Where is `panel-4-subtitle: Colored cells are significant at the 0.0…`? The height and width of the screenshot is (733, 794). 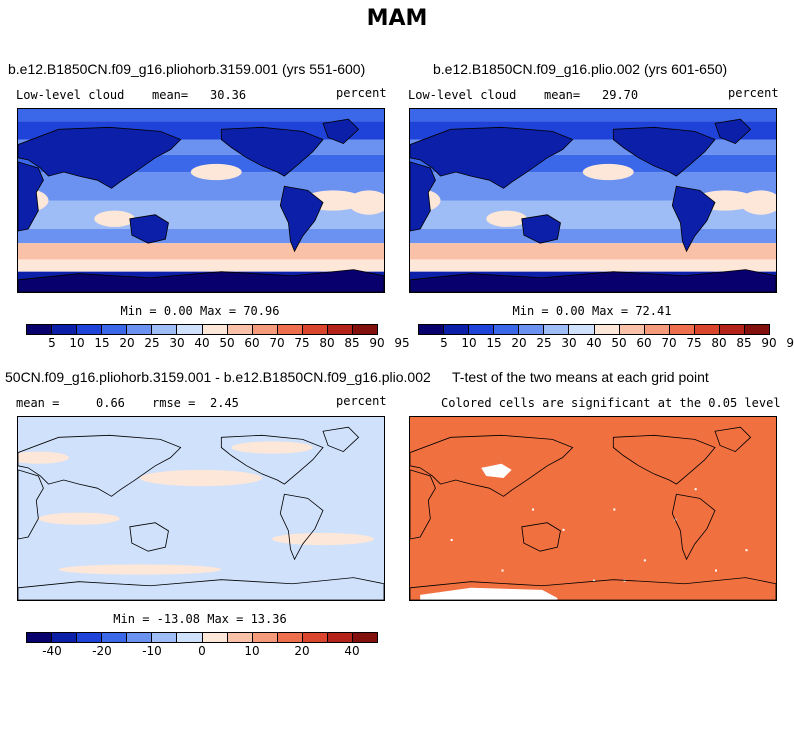
panel-4-subtitle: Colored cells are significant at the 0.0… is located at coordinates (611, 403).